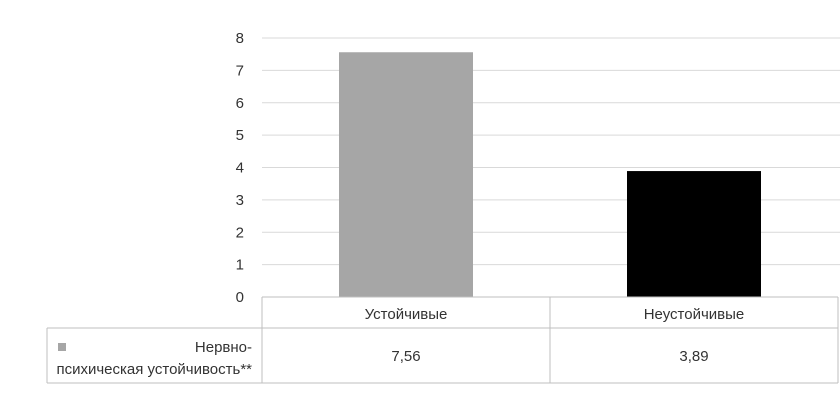 This screenshot has width=840, height=399. Describe the element at coordinates (240, 297) in the screenshot. I see `y-tick-label: 0` at that location.